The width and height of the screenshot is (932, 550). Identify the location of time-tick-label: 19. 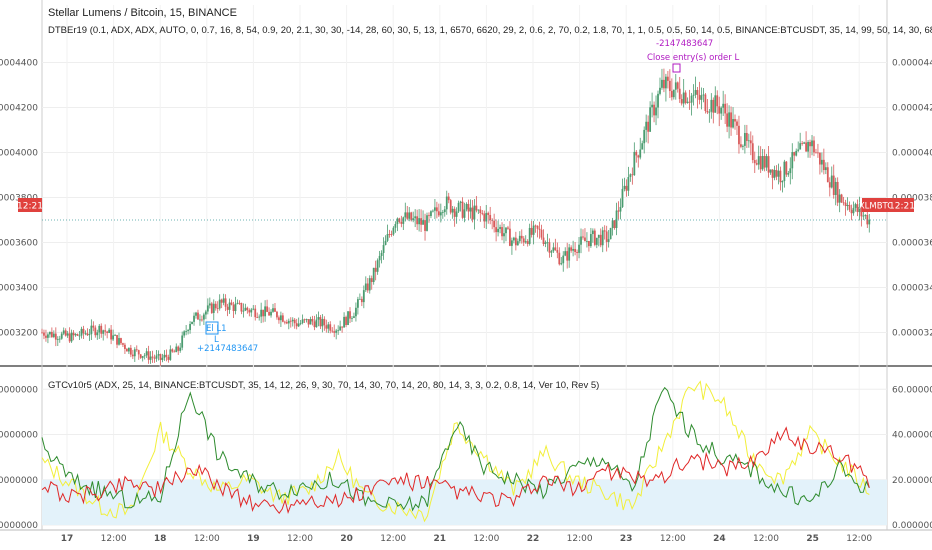
(253, 539).